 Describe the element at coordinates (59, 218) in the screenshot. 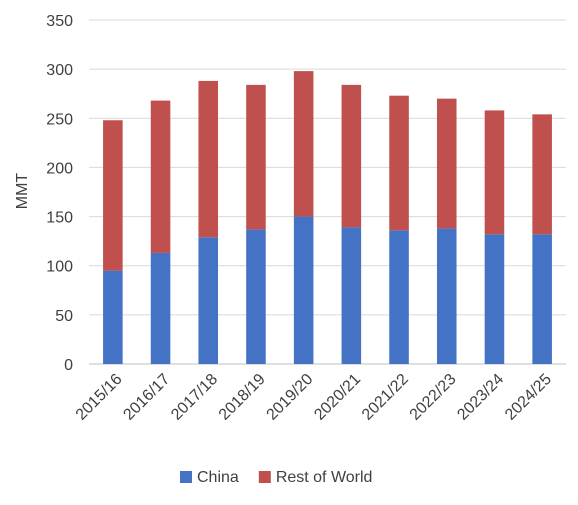

I see `y-tick-label: 150` at that location.